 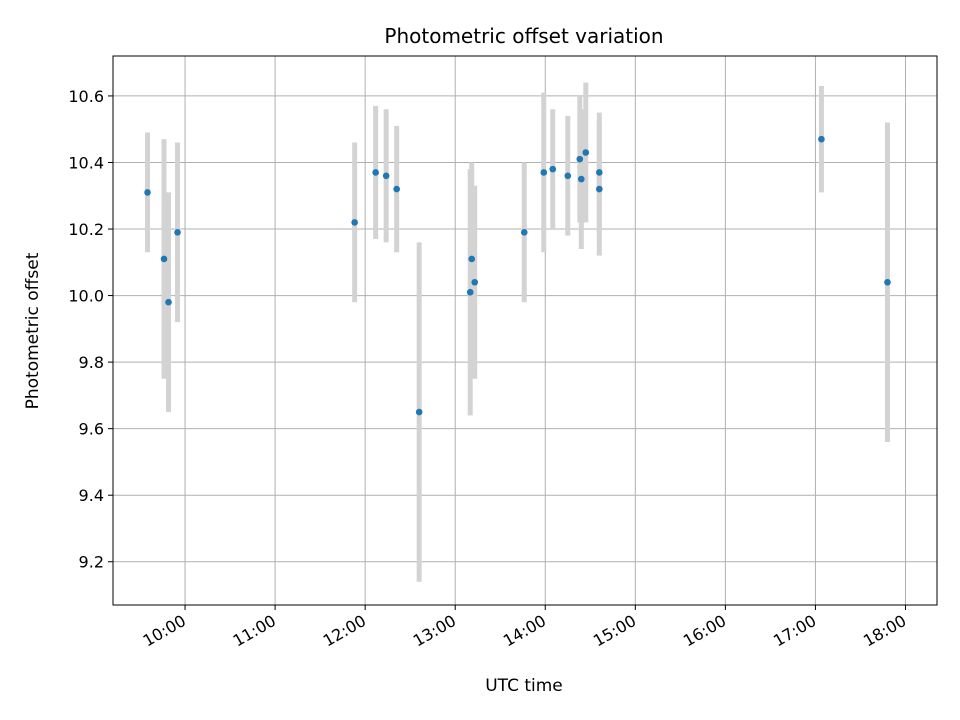 I want to click on y-axis-label: Photometric offset, so click(x=33, y=330).